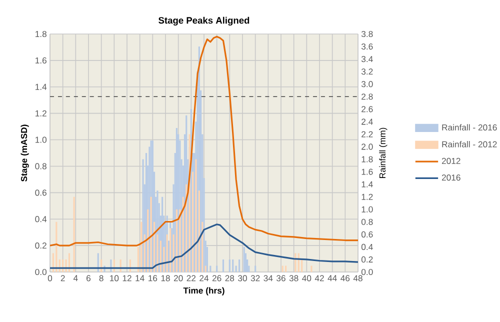 This screenshot has height=322, width=500. I want to click on y2-tick-label: 0.6, so click(367, 234).